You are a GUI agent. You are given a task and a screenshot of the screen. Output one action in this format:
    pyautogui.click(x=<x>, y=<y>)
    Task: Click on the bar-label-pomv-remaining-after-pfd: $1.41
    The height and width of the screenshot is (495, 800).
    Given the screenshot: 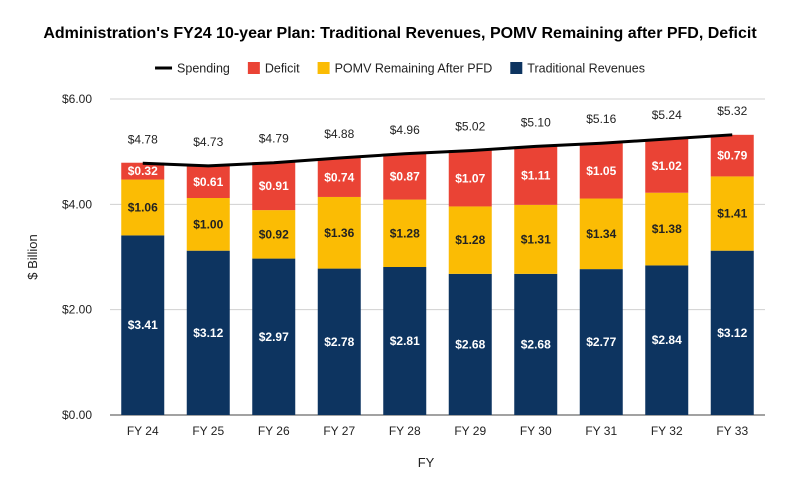 What is the action you would take?
    pyautogui.click(x=732, y=214)
    